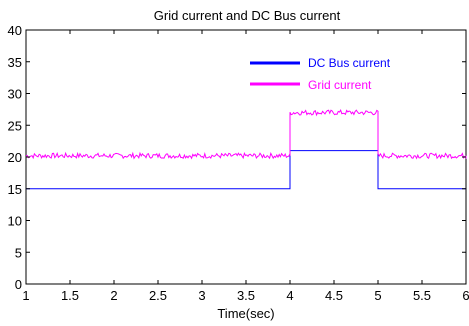 This screenshot has height=326, width=469. I want to click on x-tick-label: 3, so click(201, 295).